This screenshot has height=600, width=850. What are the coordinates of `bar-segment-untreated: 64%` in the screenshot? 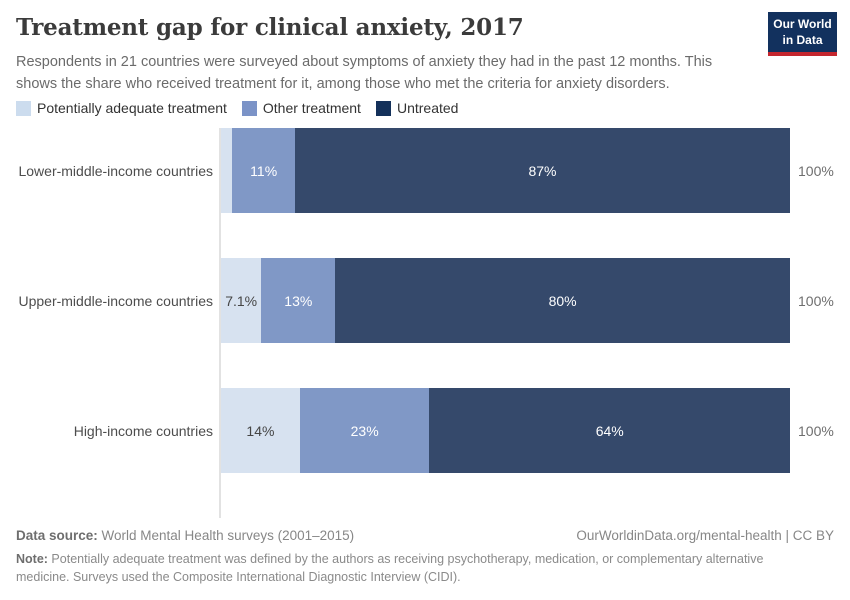 It's located at (609, 430).